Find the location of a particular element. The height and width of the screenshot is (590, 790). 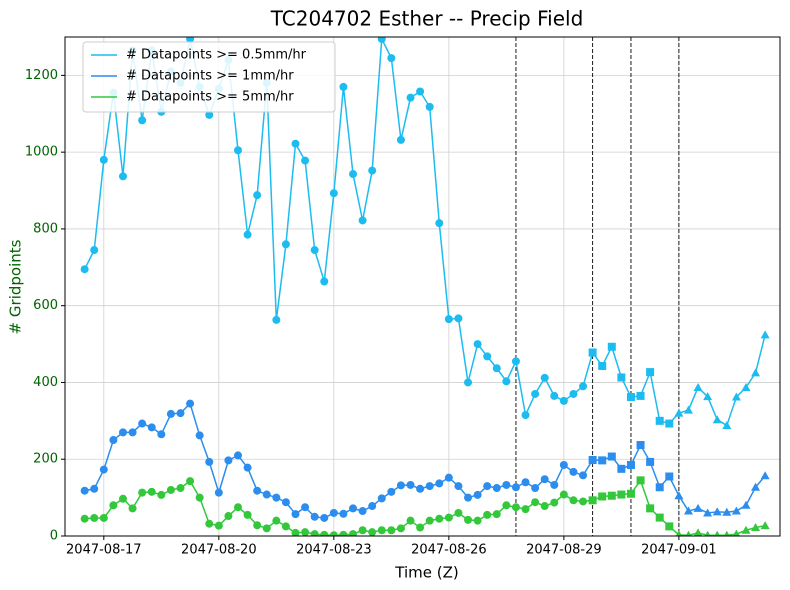

legend-box is located at coordinates (209, 77).